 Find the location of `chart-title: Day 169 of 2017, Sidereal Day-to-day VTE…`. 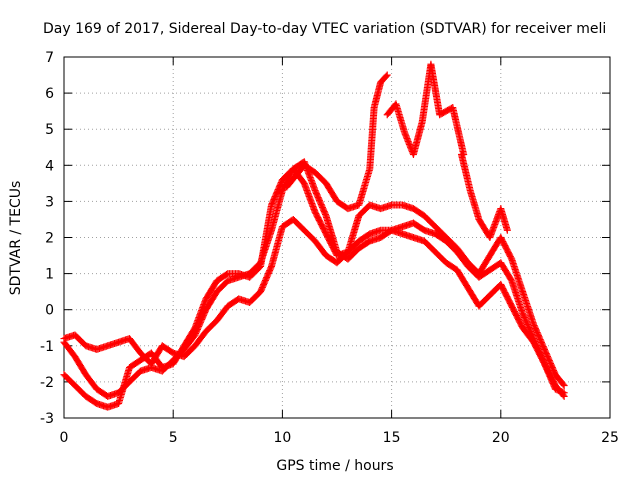

chart-title: Day 169 of 2017, Sidereal Day-to-day VTE… is located at coordinates (324, 29).